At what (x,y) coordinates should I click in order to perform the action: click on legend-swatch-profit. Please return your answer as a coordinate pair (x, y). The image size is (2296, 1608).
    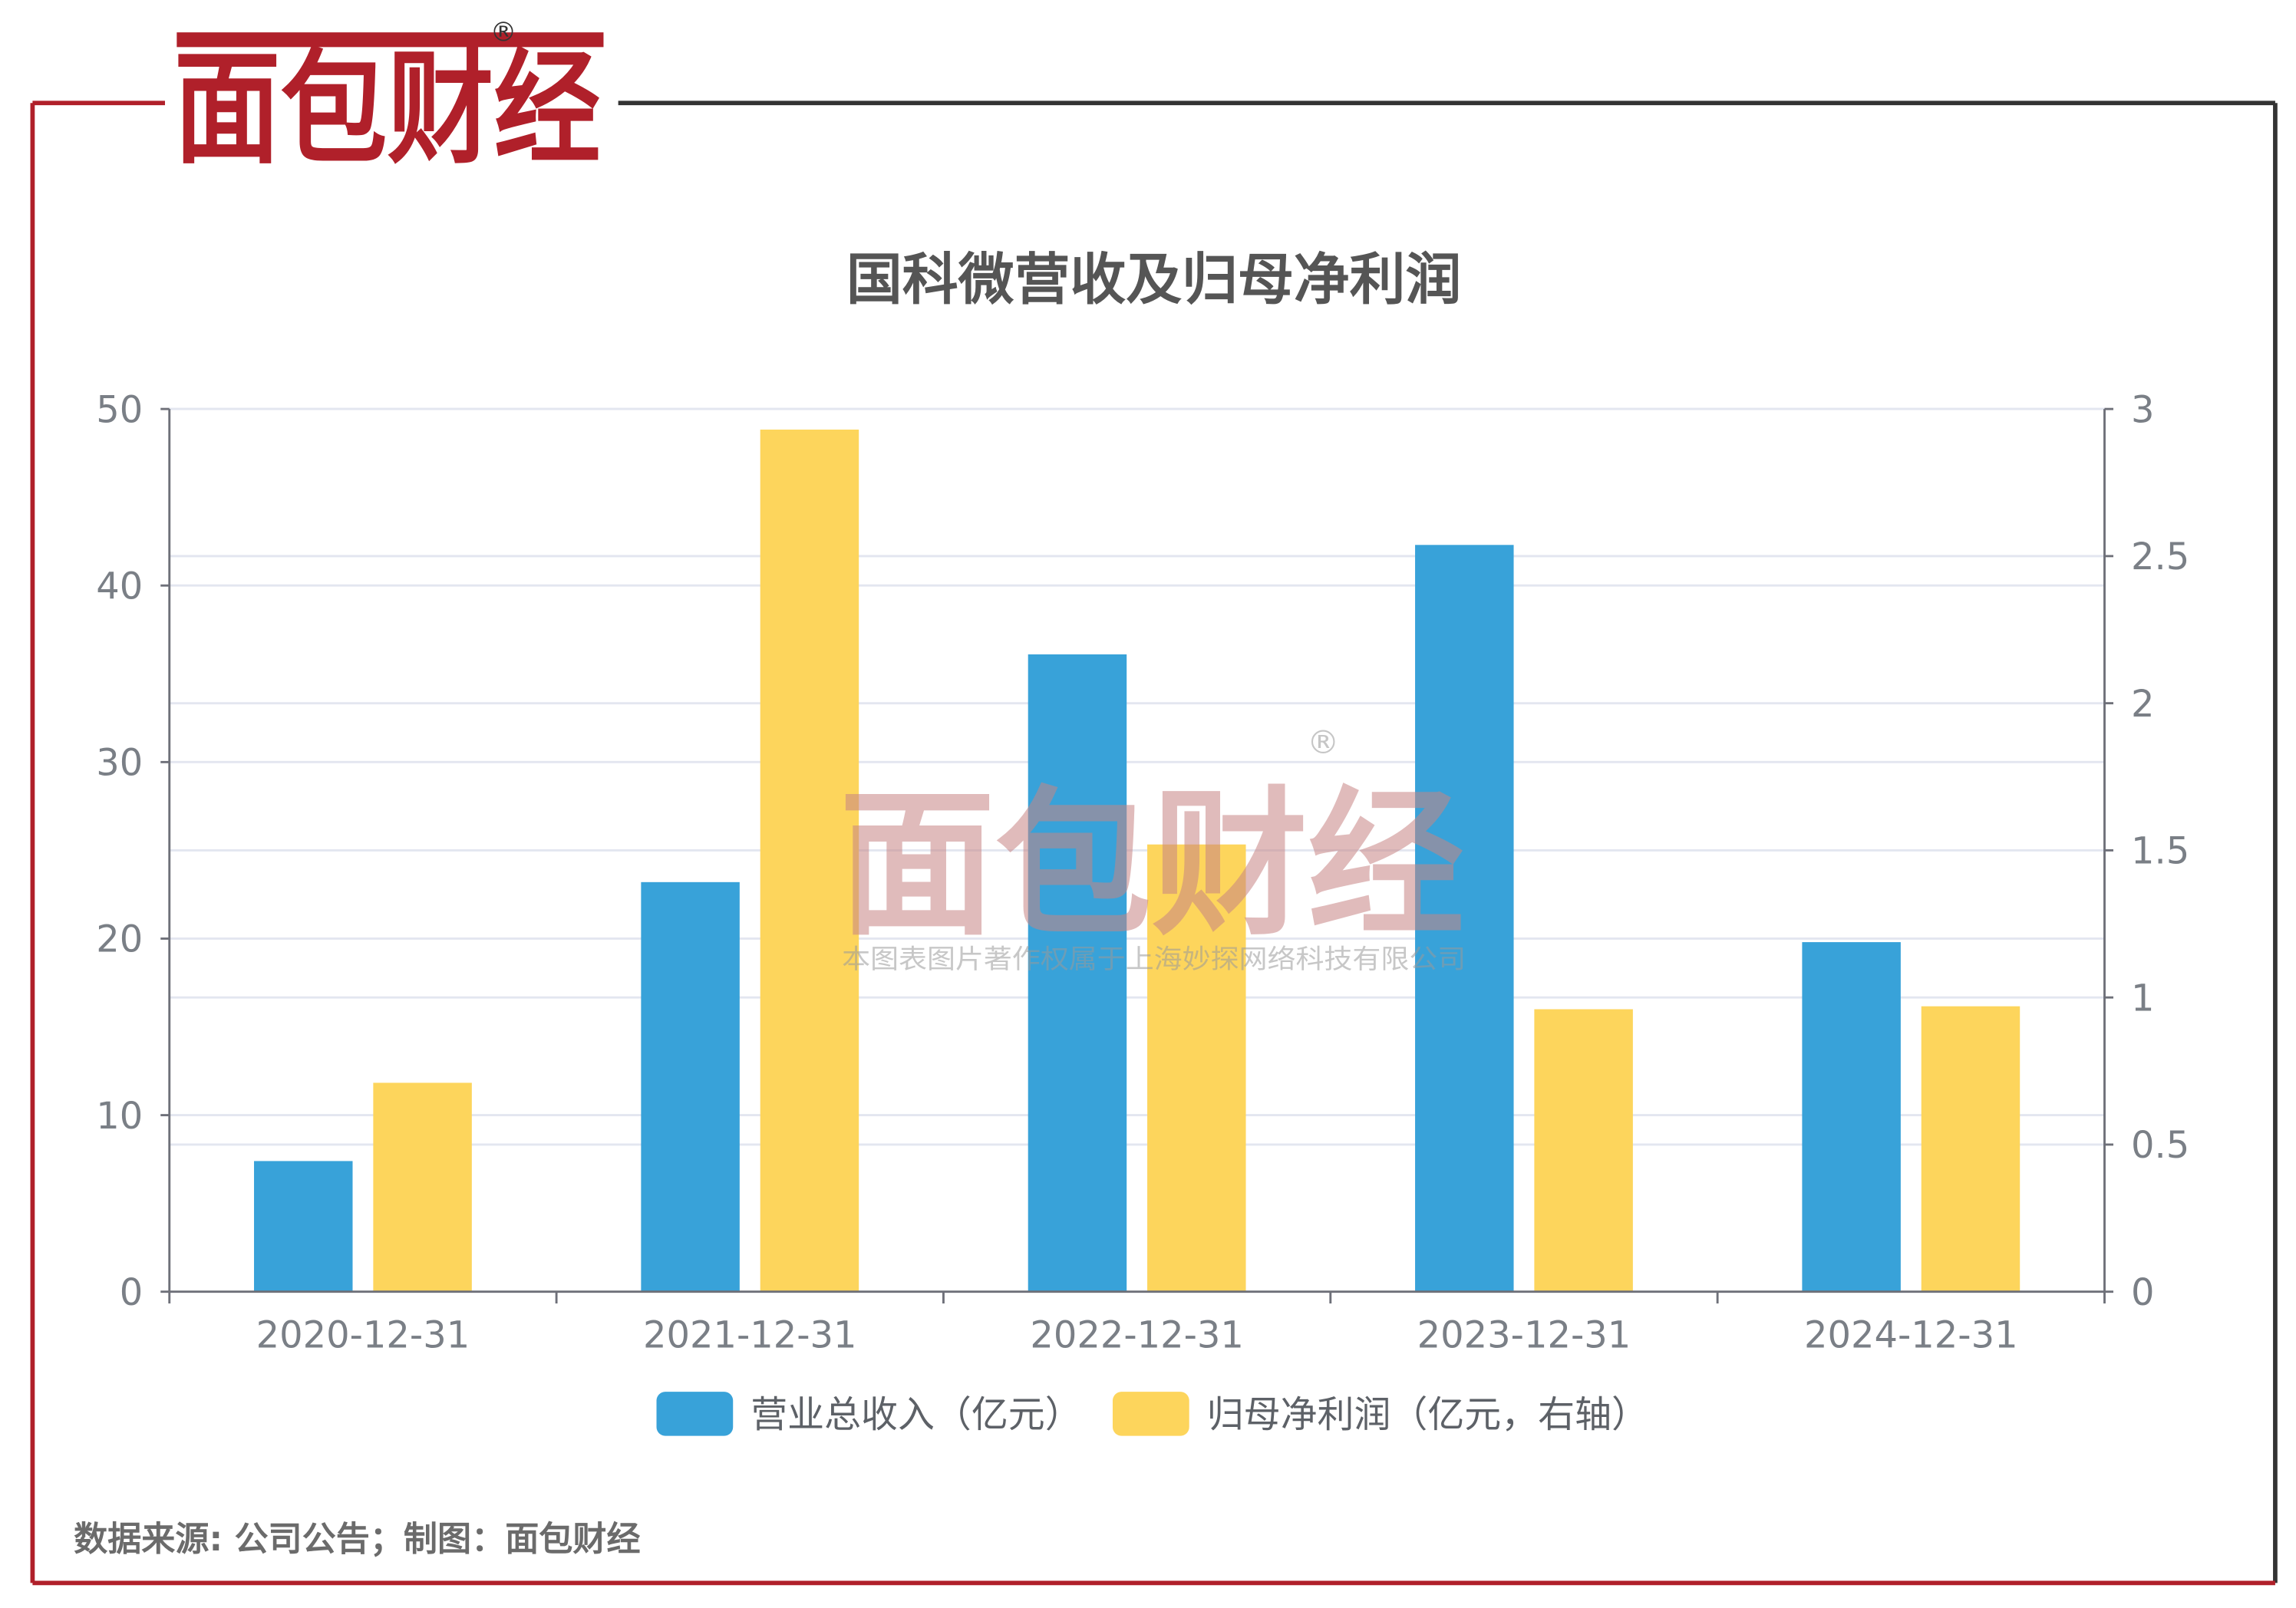
    Looking at the image, I should click on (1150, 1414).